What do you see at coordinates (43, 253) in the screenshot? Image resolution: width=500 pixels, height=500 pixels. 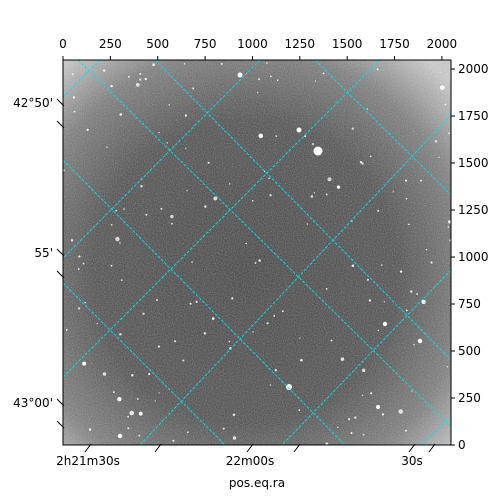 I see `left-tick-label: 55'` at bounding box center [43, 253].